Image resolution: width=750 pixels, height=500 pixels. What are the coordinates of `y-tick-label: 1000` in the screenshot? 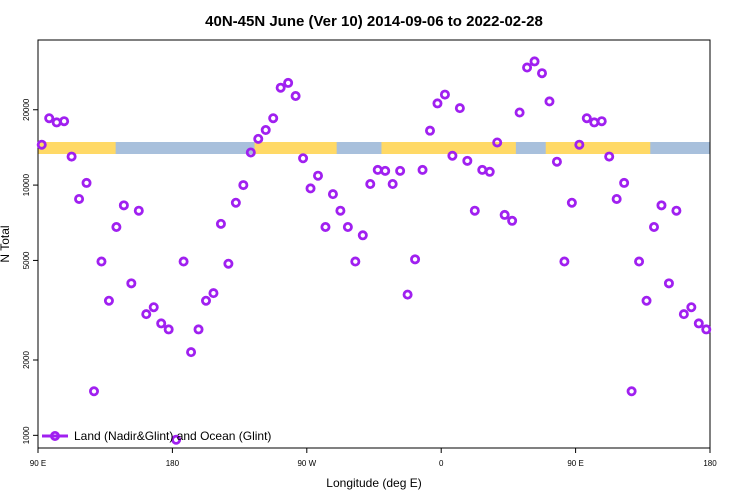 It's located at (26, 435).